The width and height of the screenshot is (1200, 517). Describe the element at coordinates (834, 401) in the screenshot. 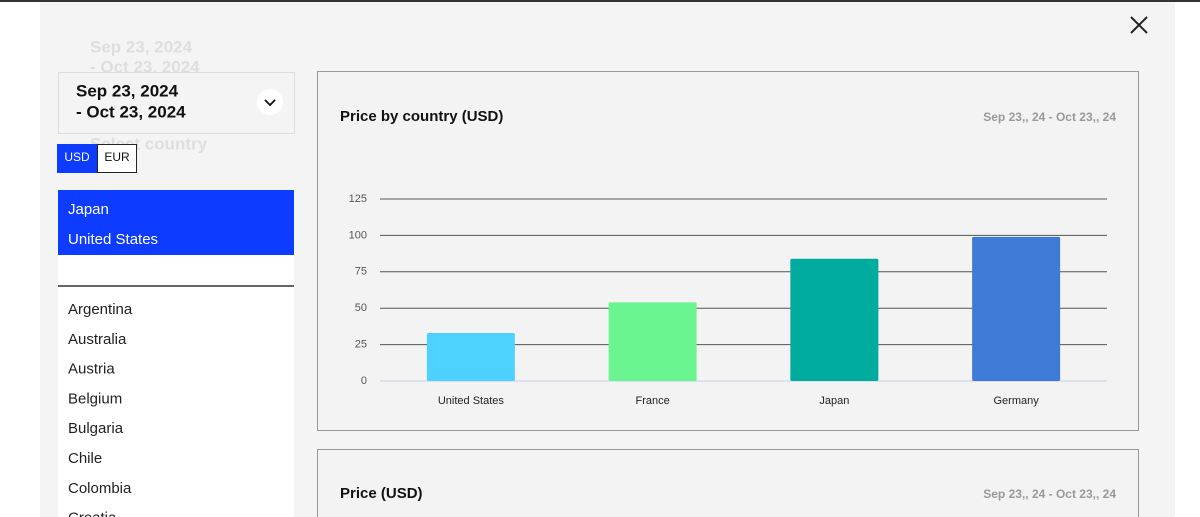

I see `x-tick-label: Japan` at that location.